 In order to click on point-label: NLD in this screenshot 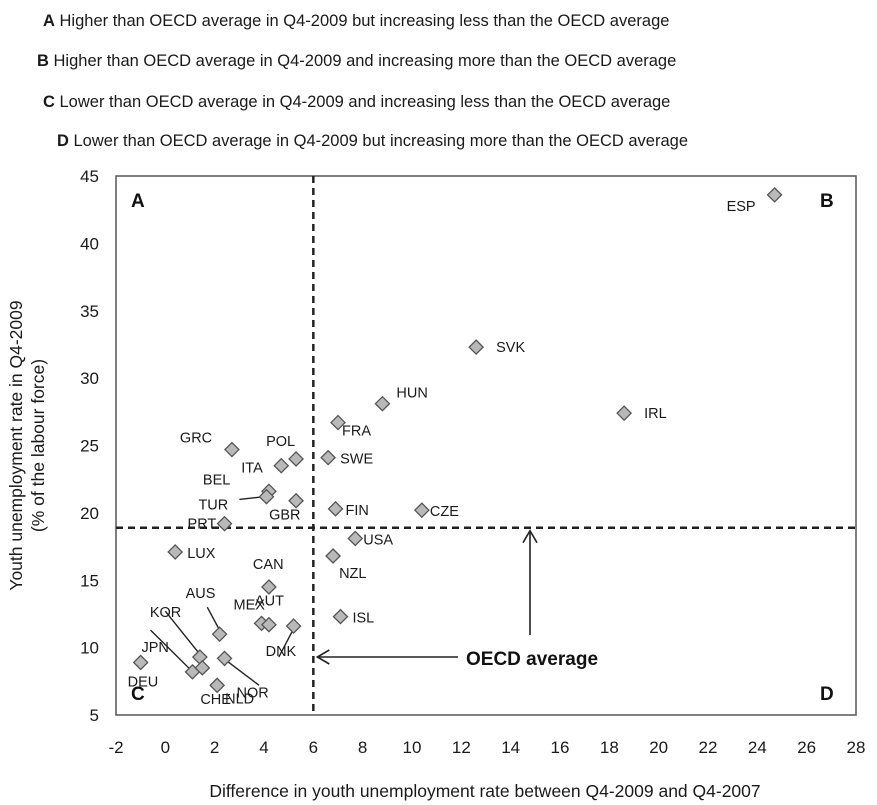, I will do `click(239, 699)`.